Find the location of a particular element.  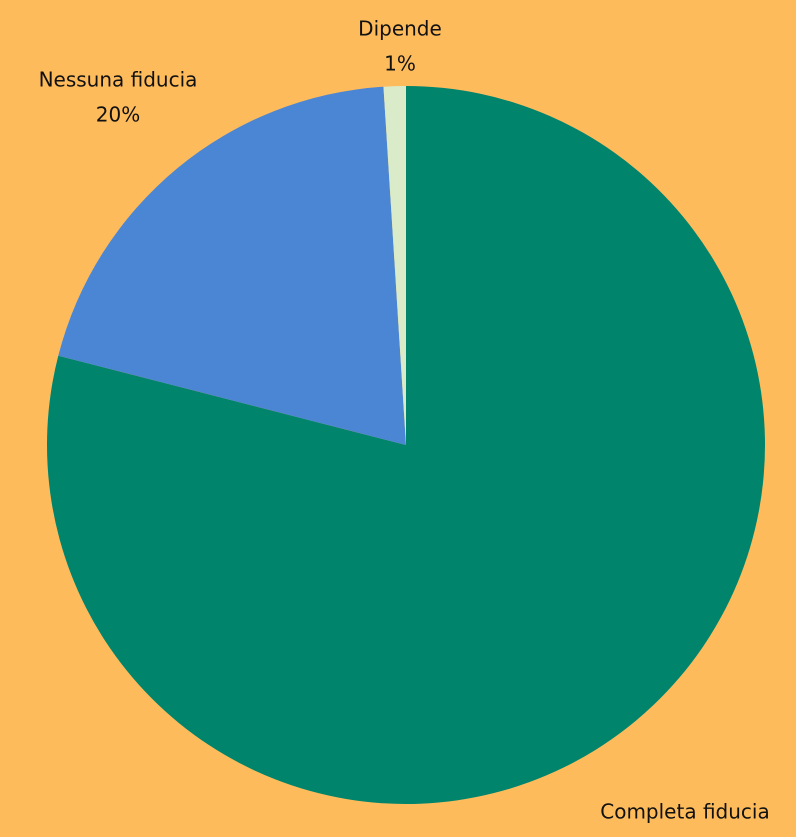

slice-value-label: 1% is located at coordinates (400, 64).